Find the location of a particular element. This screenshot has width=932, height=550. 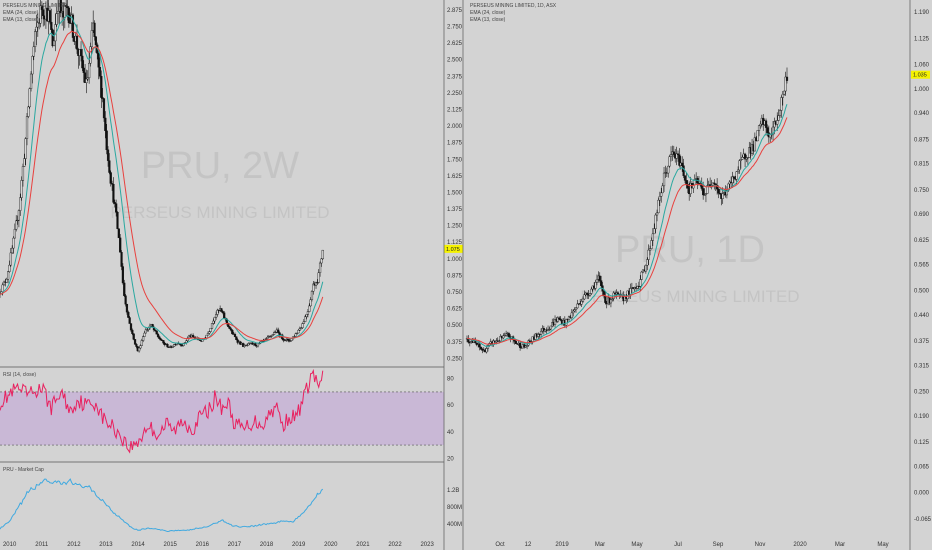

y-tick-label: 0.000 is located at coordinates (922, 494).